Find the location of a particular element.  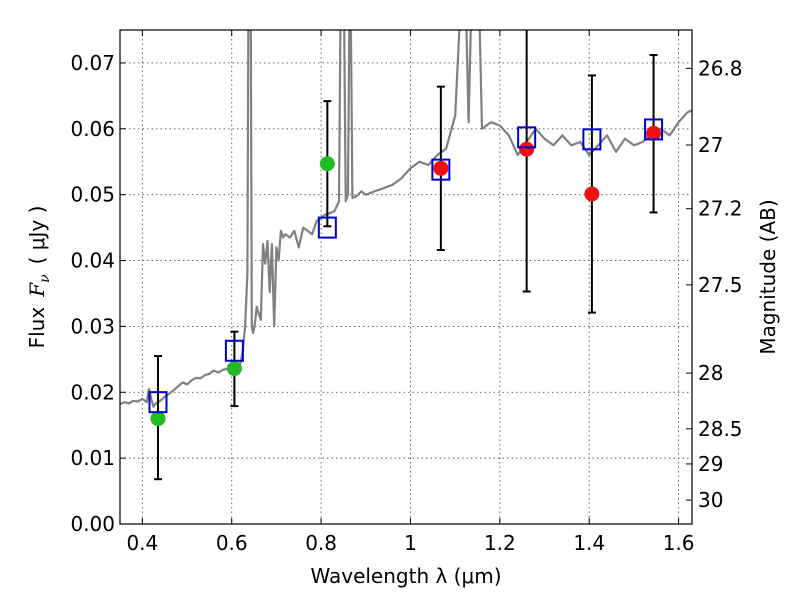

x-axis-label: Wavelength λ (μm) is located at coordinates (405, 576).